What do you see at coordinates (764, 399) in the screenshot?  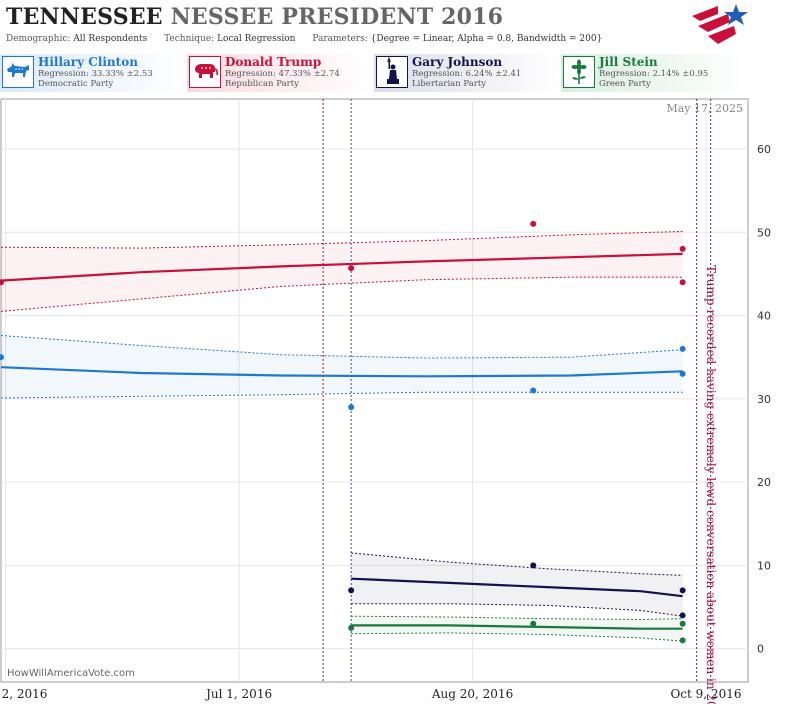 I see `y-tick-label: 30` at bounding box center [764, 399].